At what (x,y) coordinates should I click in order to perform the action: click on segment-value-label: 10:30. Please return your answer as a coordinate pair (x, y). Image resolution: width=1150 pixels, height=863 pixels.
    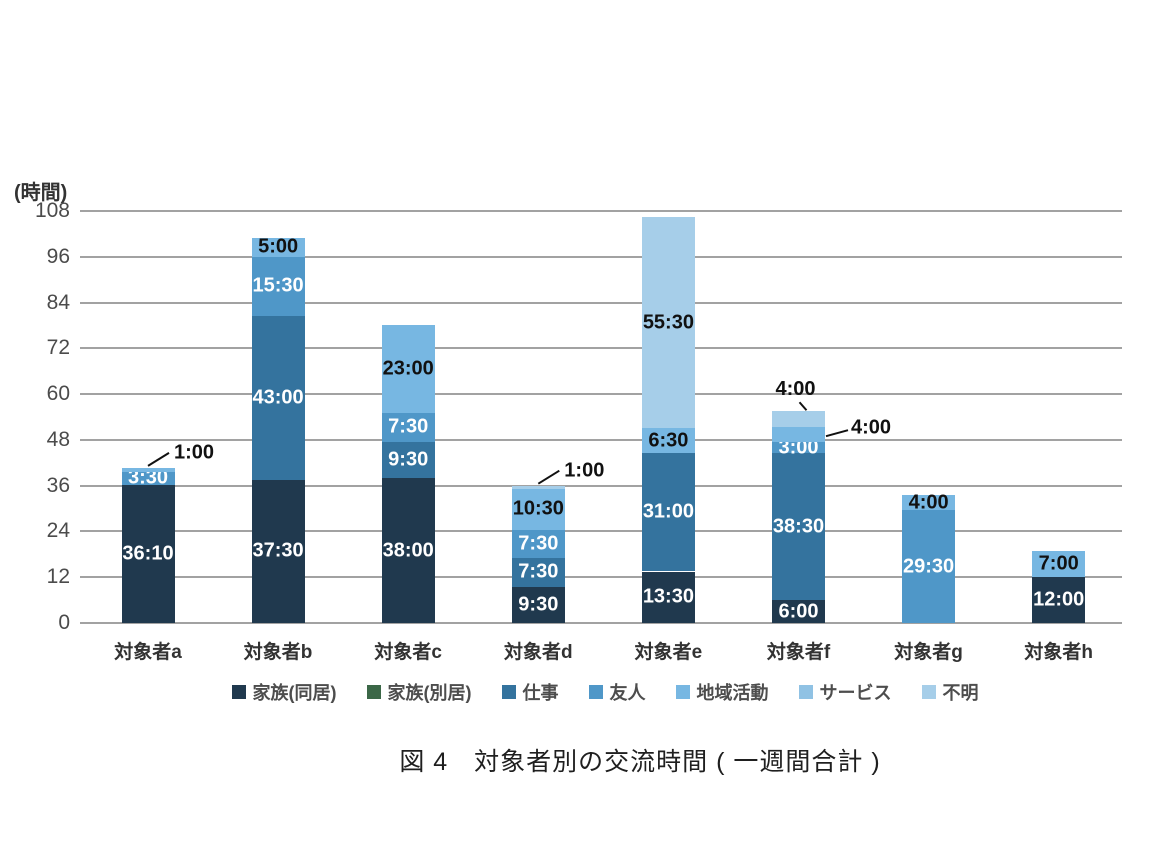
    Looking at the image, I should click on (538, 508).